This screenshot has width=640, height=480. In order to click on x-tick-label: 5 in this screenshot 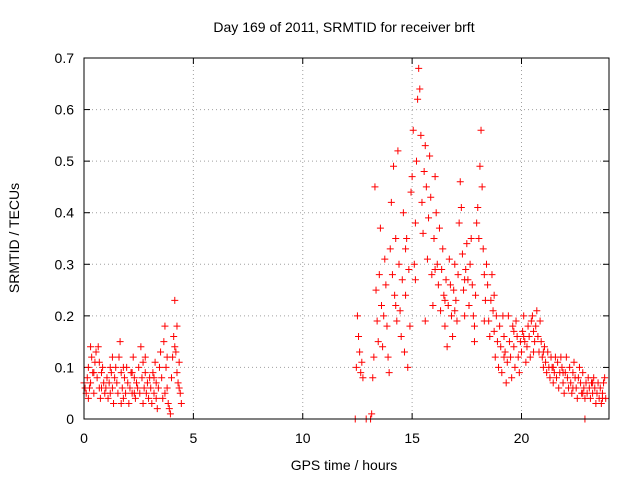, I will do `click(193, 438)`.